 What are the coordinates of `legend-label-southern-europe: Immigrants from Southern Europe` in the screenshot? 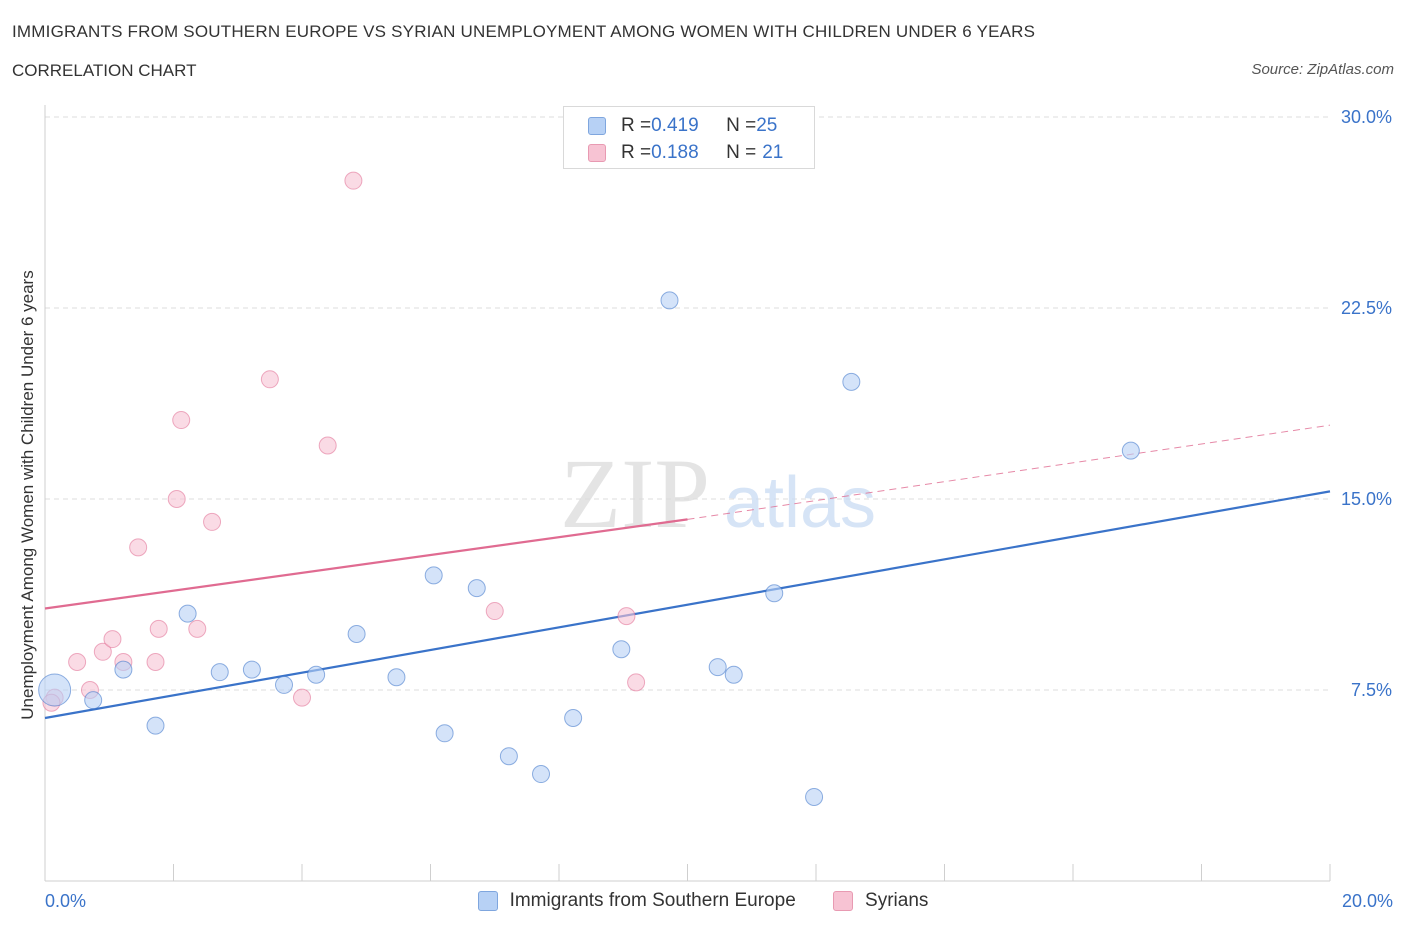 It's located at (652, 900).